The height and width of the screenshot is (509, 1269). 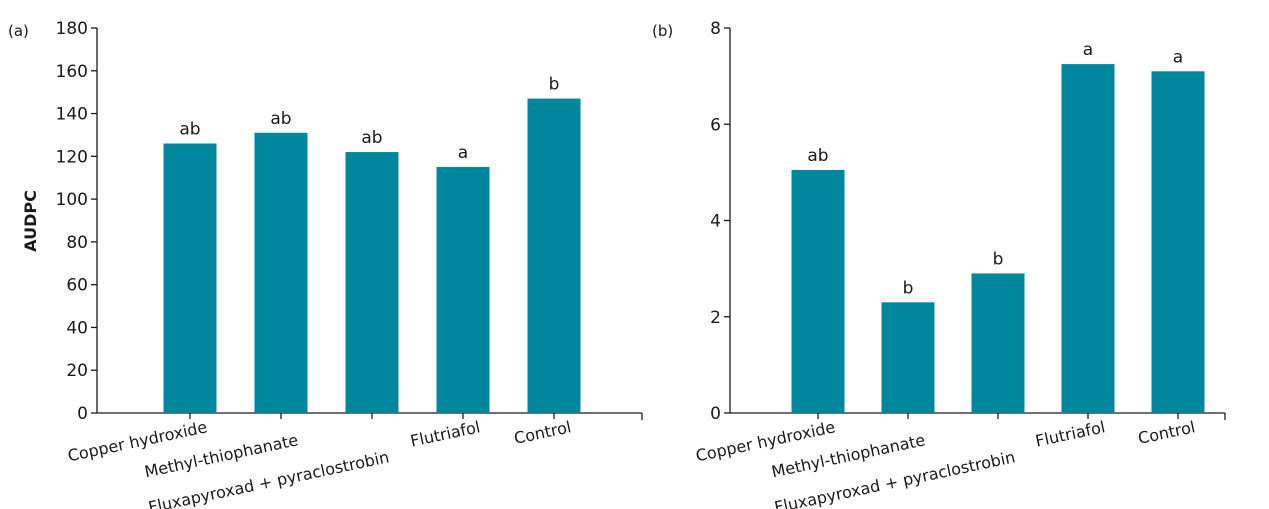 I want to click on y-tick-label: 4, so click(x=715, y=222).